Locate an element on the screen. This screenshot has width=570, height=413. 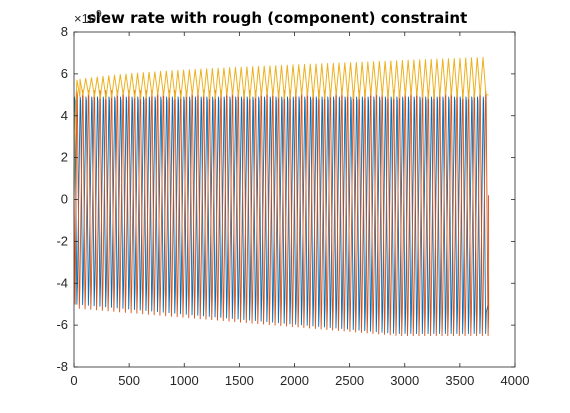
y-multiplier-exponent: 9 is located at coordinates (99, 14).